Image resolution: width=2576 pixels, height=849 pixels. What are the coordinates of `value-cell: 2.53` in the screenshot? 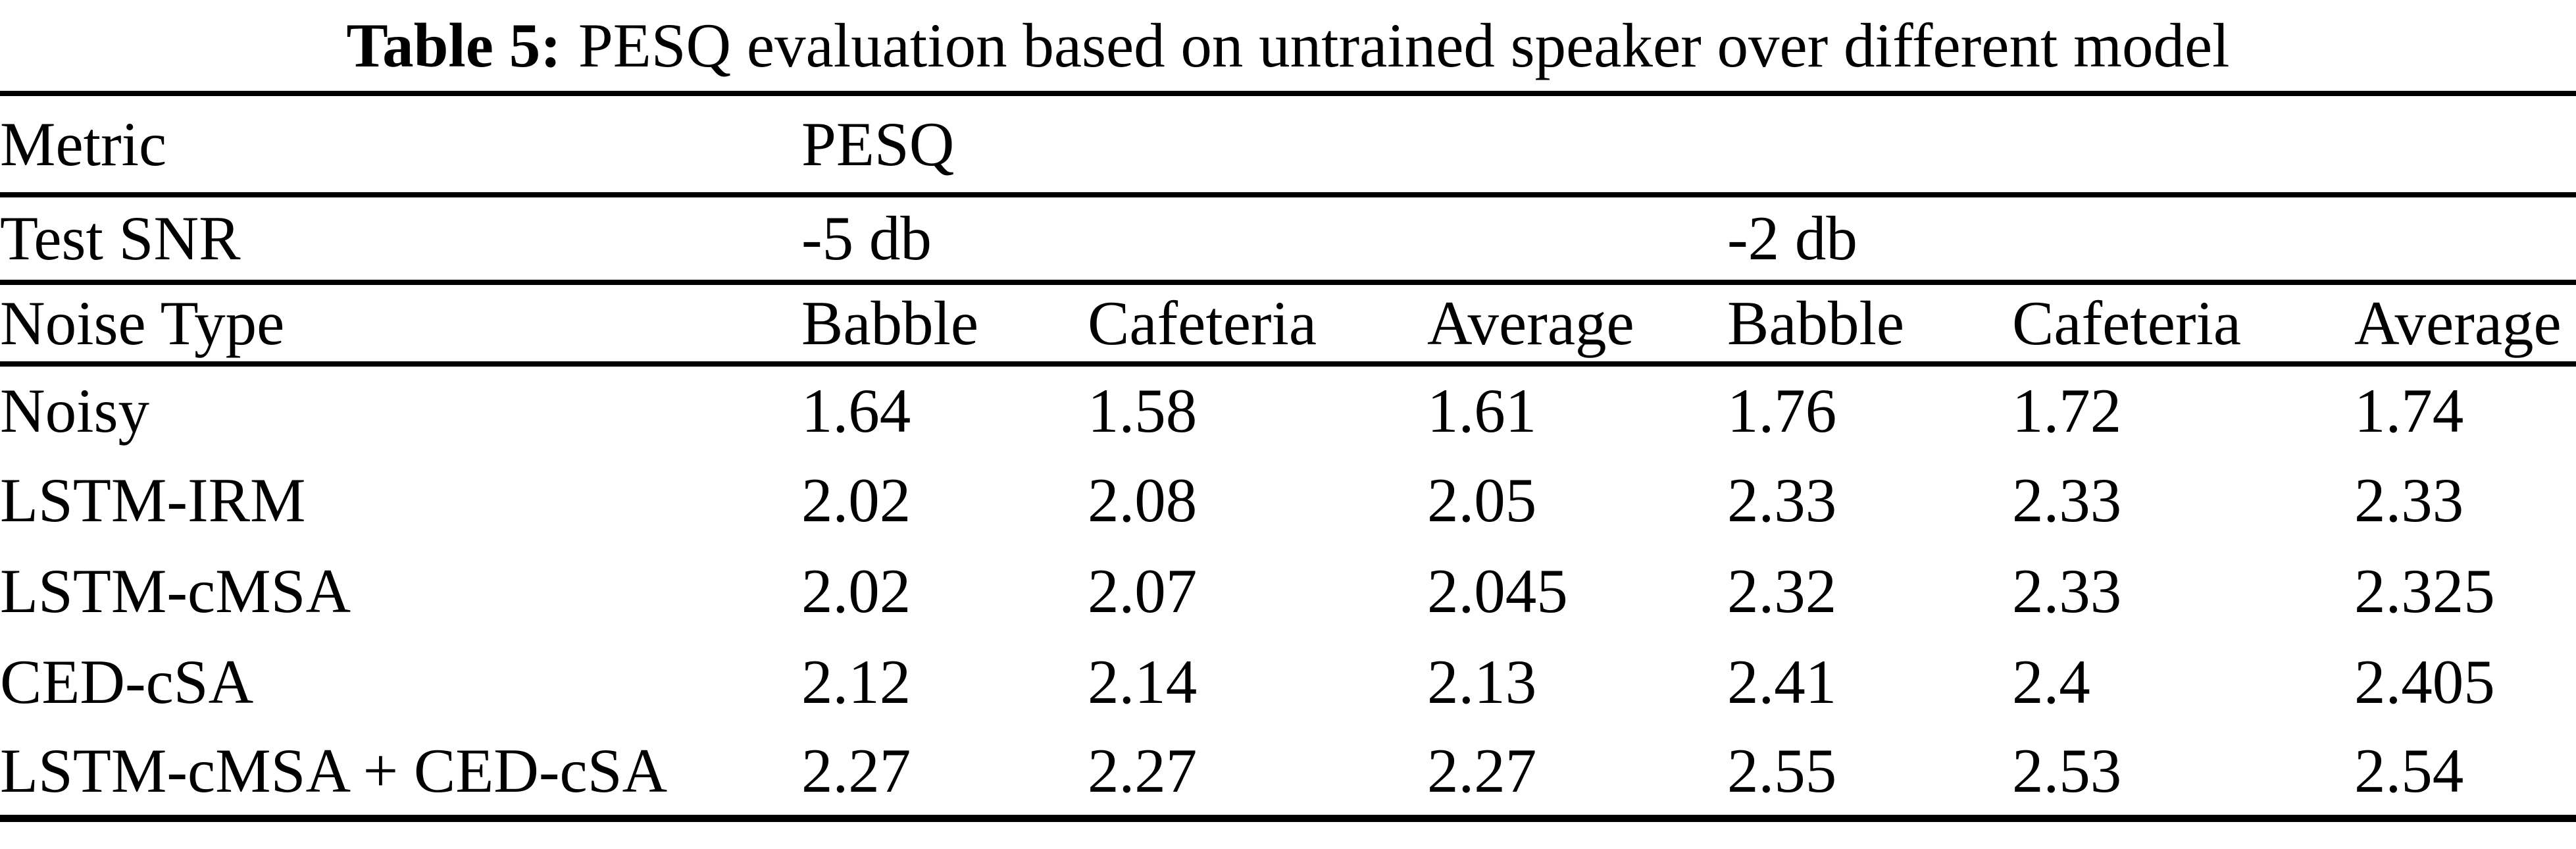 It's located at (2067, 770).